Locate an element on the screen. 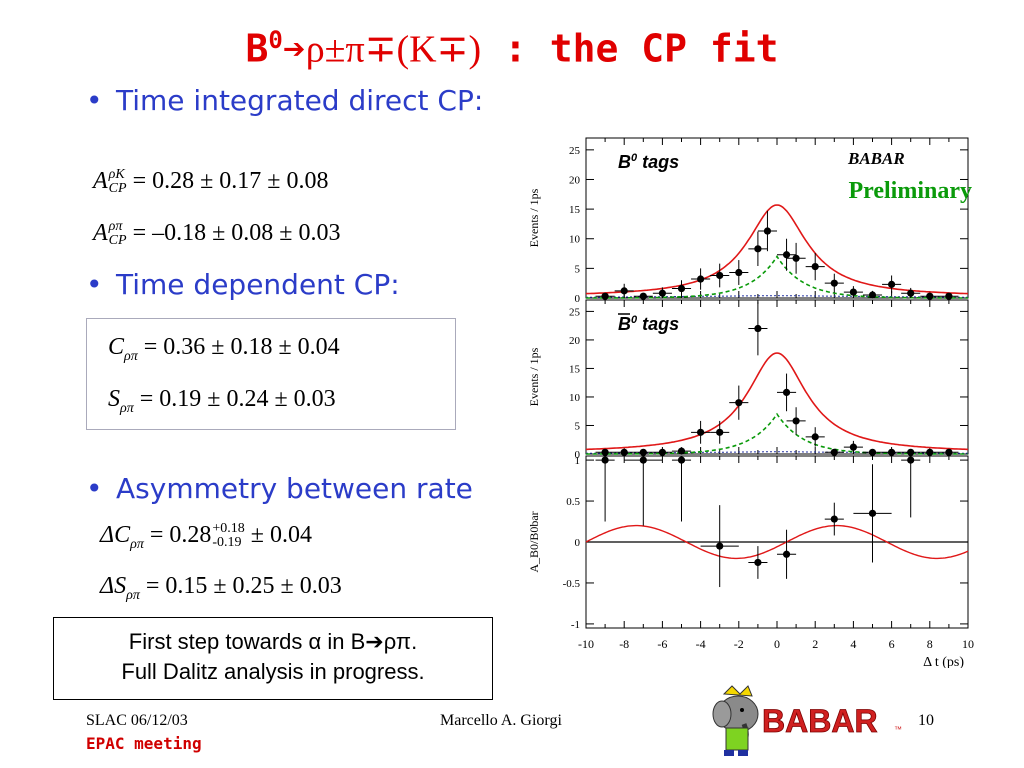 The width and height of the screenshot is (1024, 768). bullet-time-dependent: • Time dependent CP: is located at coordinates (243, 284).